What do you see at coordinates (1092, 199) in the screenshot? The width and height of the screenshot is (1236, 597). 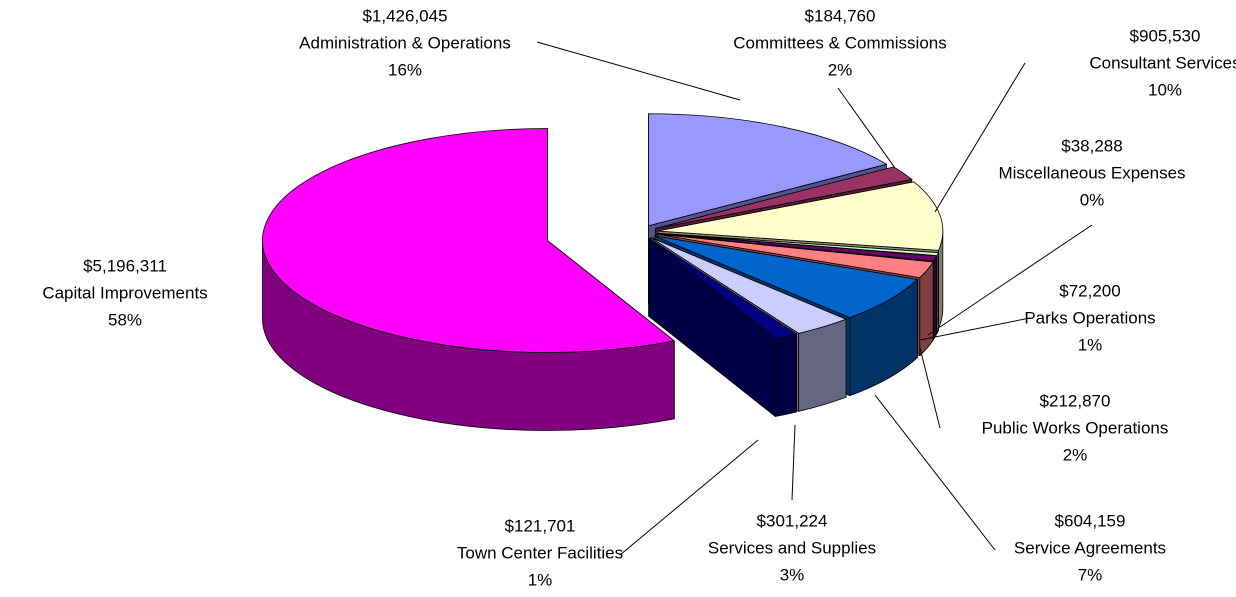 I see `percent-label: 0%` at bounding box center [1092, 199].